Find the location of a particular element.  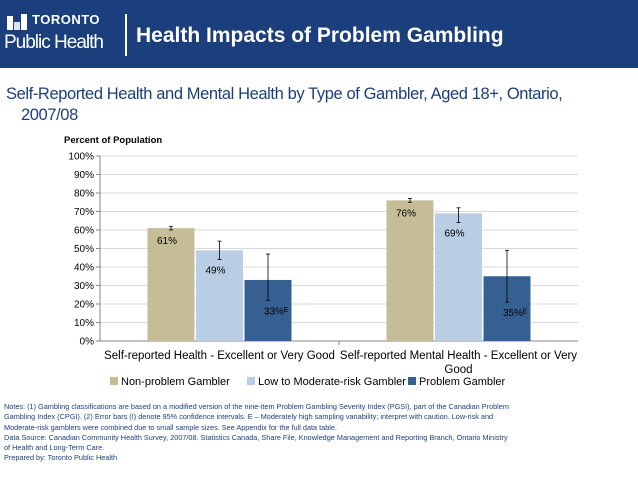

y-tick-label: 80% is located at coordinates (84, 194).